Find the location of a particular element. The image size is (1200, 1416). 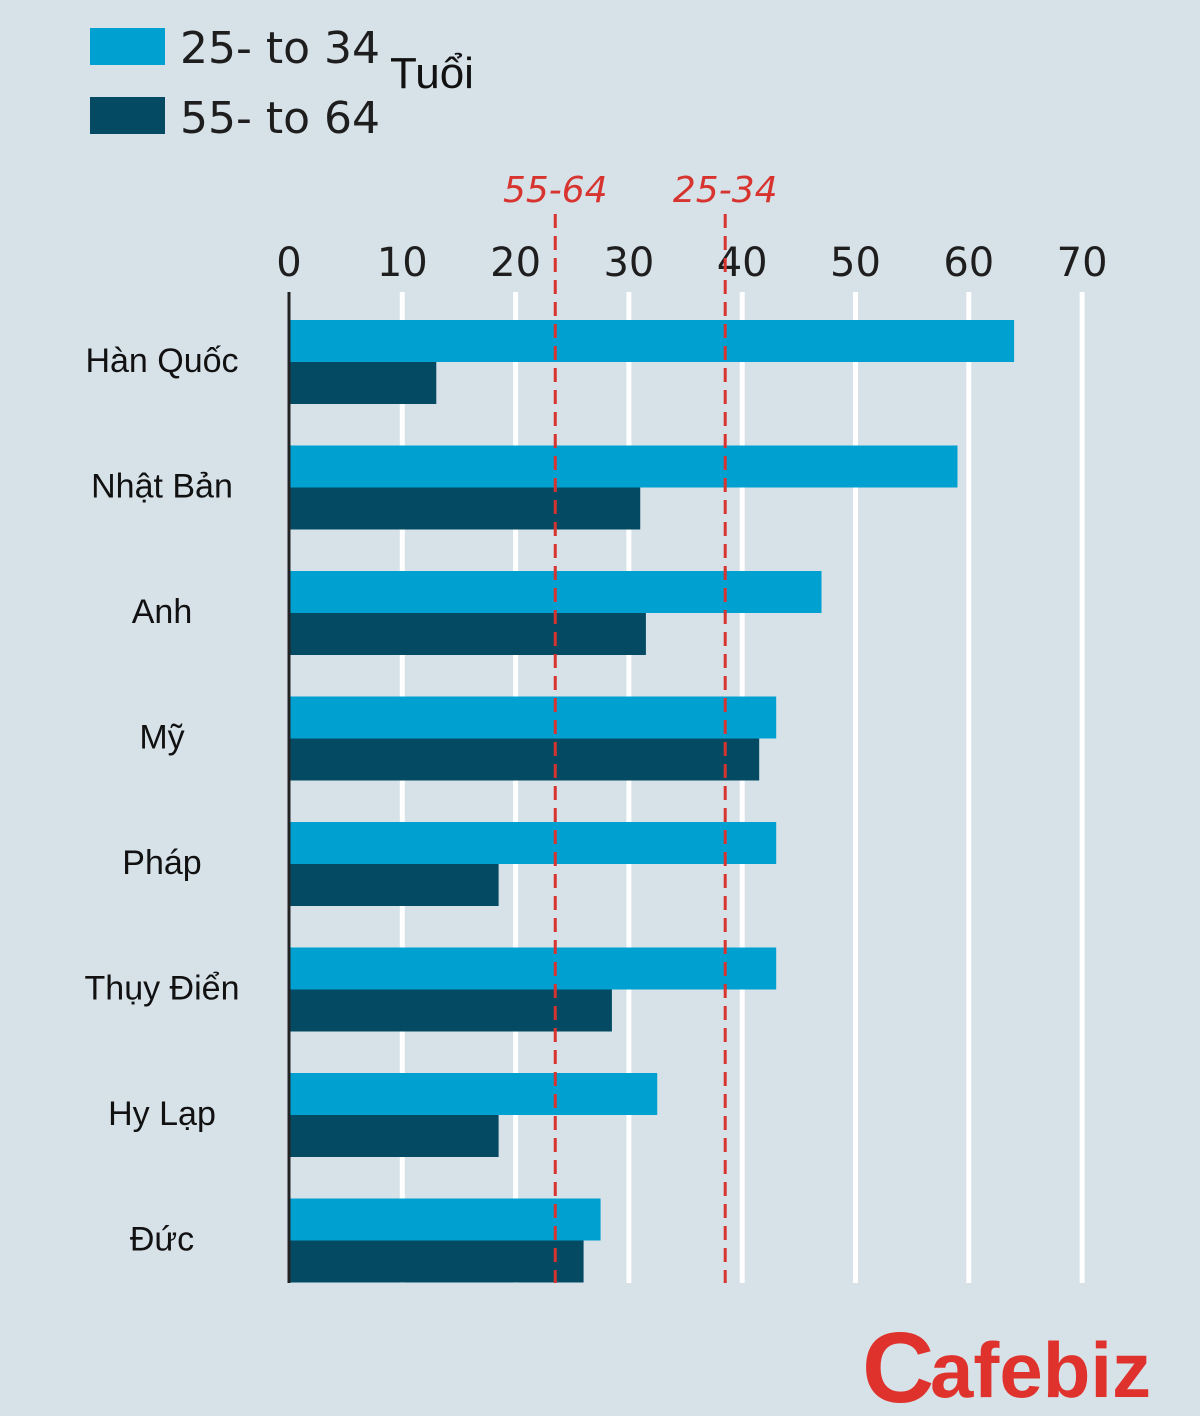

x-tick-label: 30 is located at coordinates (628, 263).